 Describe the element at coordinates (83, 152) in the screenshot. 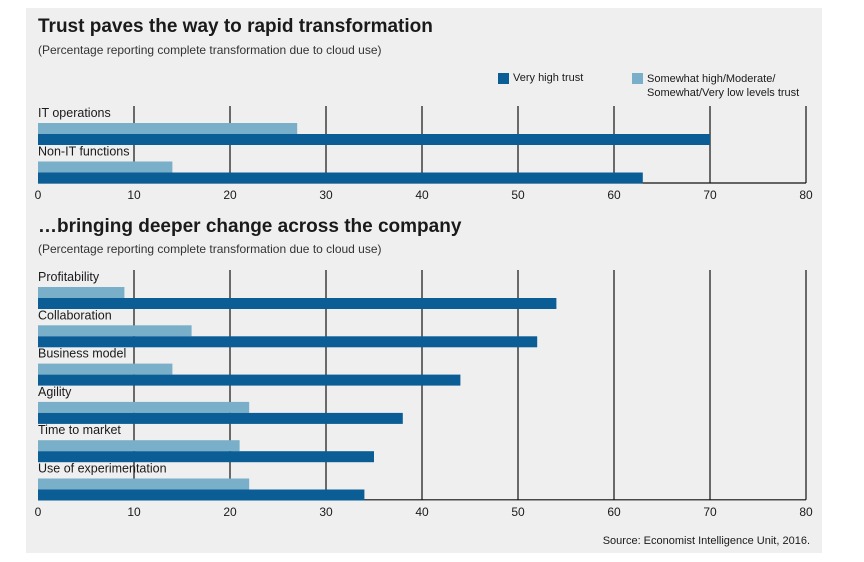

I see `category-label: Non-IT functions` at that location.